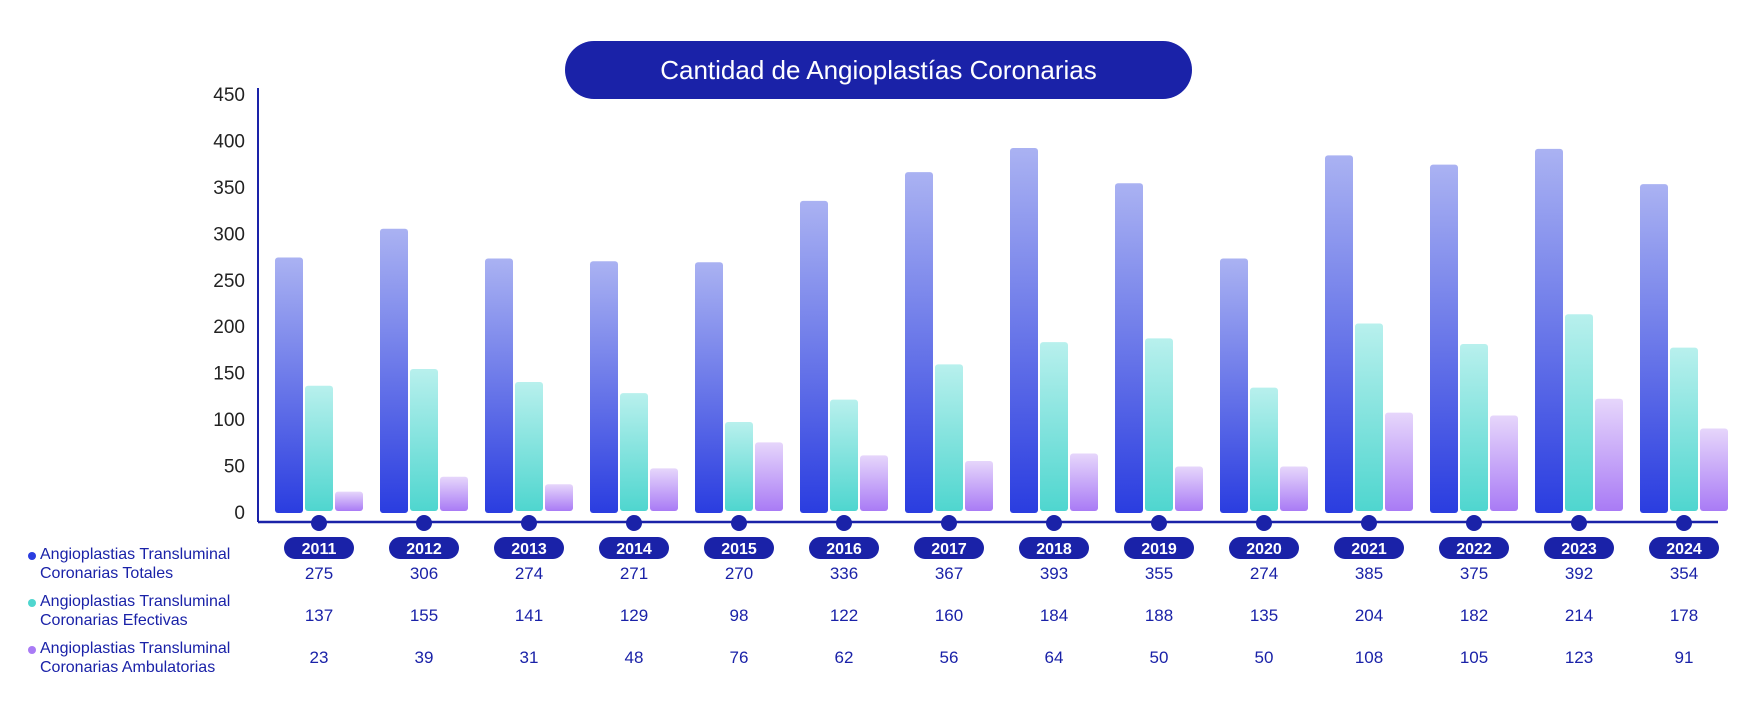 The height and width of the screenshot is (708, 1750). I want to click on x-tick-label: 2019, so click(1159, 549).